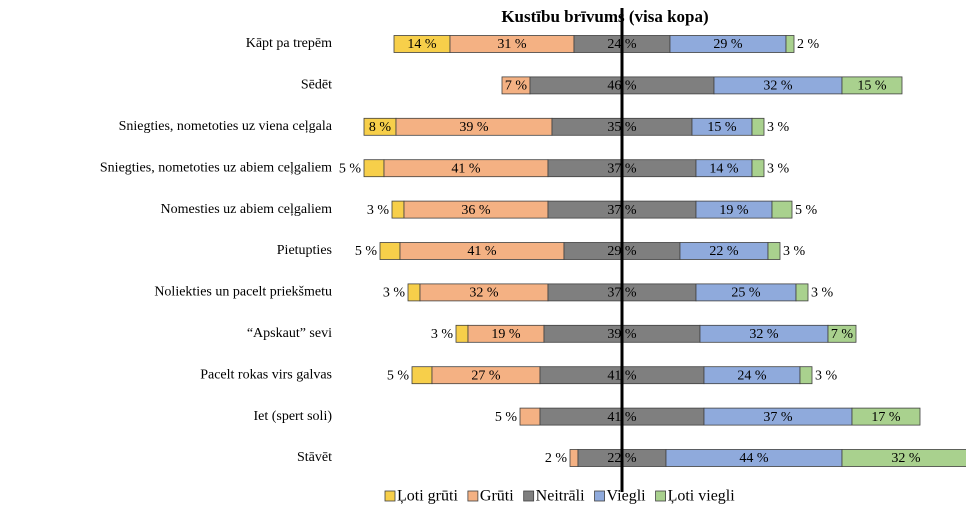  I want to click on value-label: 27 %, so click(486, 375).